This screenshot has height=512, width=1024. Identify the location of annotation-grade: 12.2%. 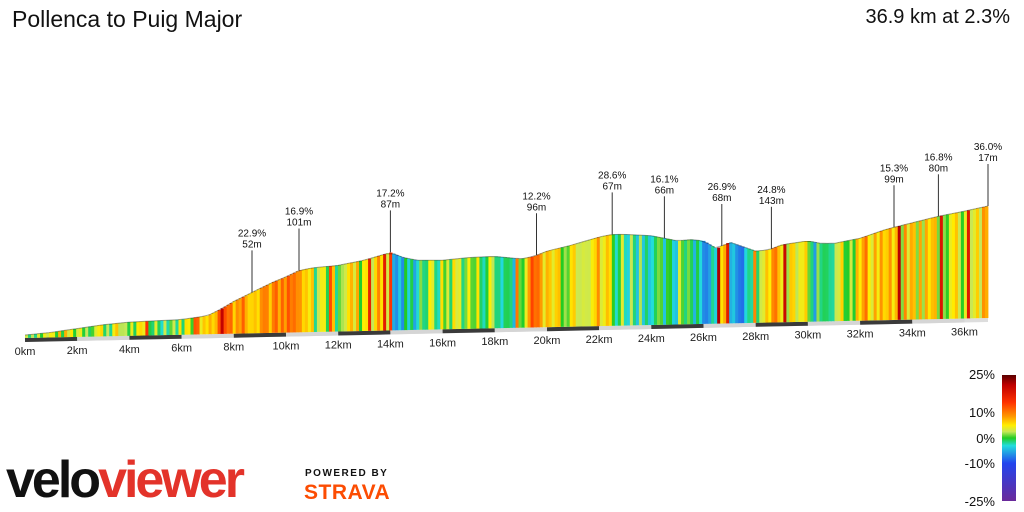
(536, 196).